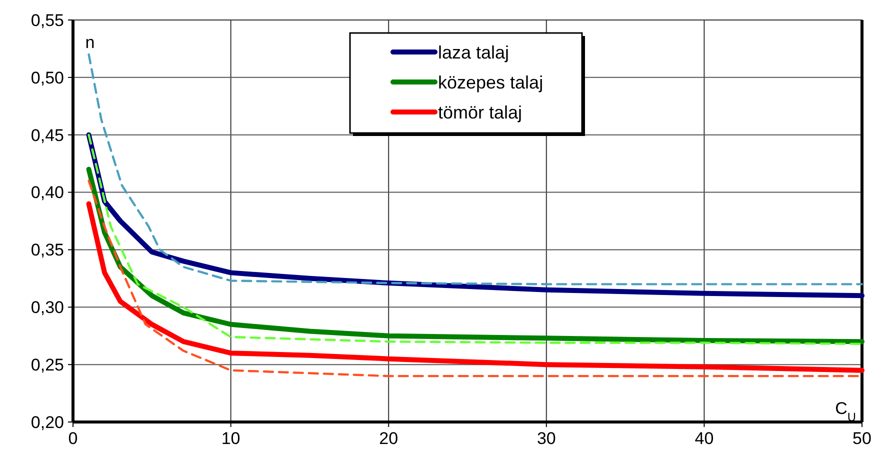 The width and height of the screenshot is (878, 459). I want to click on y-tick-label: 0,45, so click(47, 135).